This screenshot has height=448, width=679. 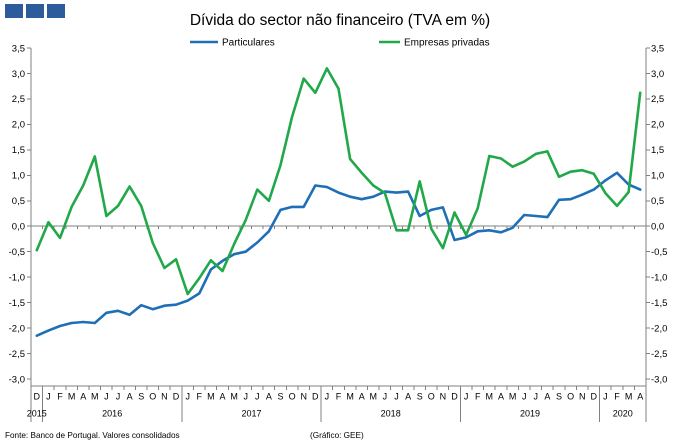 I want to click on y-tick-label-left: 2,5, so click(x=18, y=99).